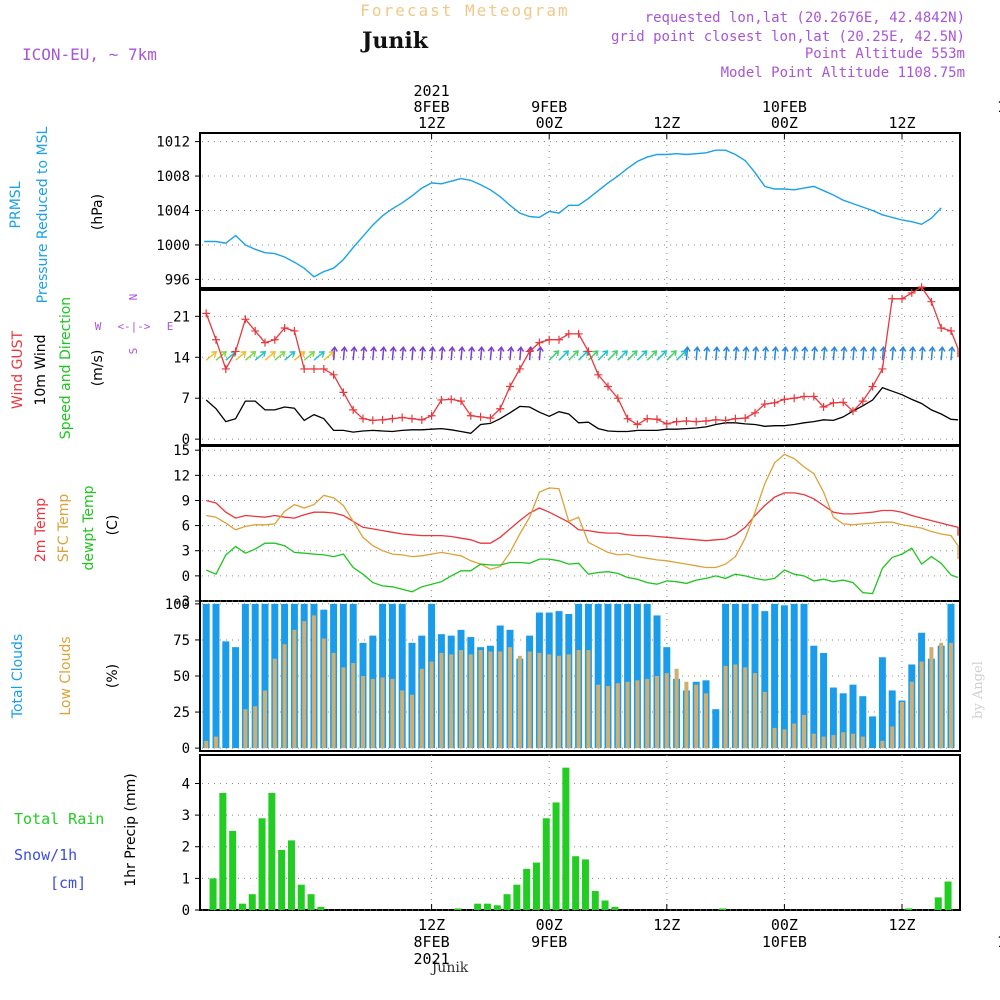  Describe the element at coordinates (394, 41) in the screenshot. I see `location-title: Junik` at that location.